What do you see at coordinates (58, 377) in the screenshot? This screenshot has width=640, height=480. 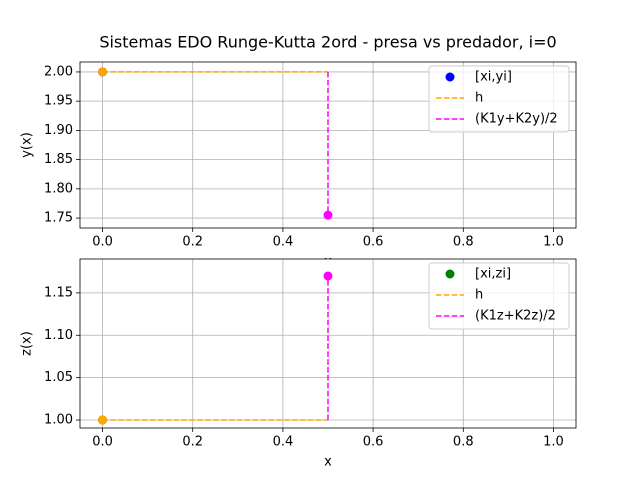 I see `y-tick-label: 1.05` at bounding box center [58, 377].